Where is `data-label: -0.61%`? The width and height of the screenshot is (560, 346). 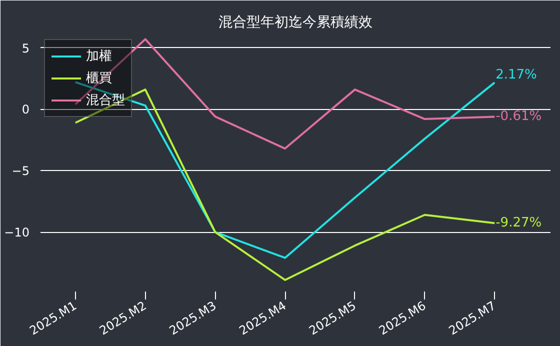 data-label: -0.61% is located at coordinates (519, 116).